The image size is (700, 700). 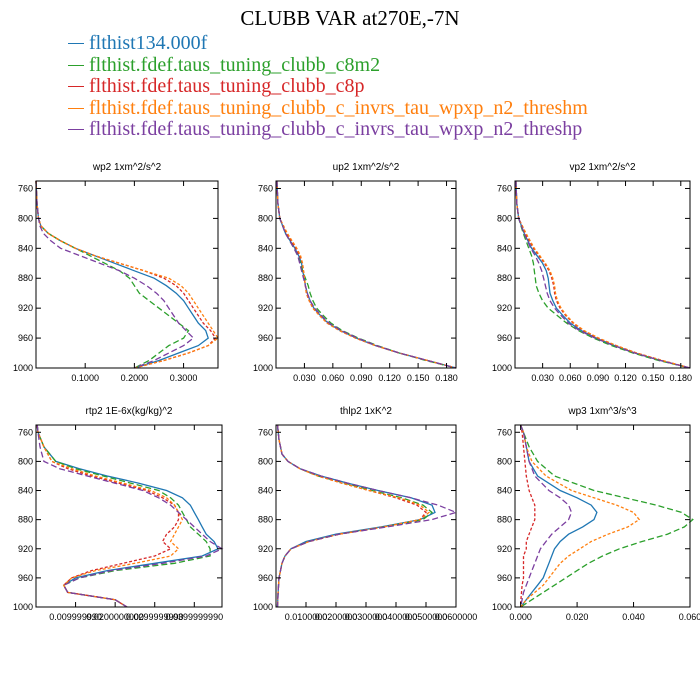 What do you see at coordinates (426, 617) in the screenshot?
I see `x-tick-label: 0.0500000` at bounding box center [426, 617].